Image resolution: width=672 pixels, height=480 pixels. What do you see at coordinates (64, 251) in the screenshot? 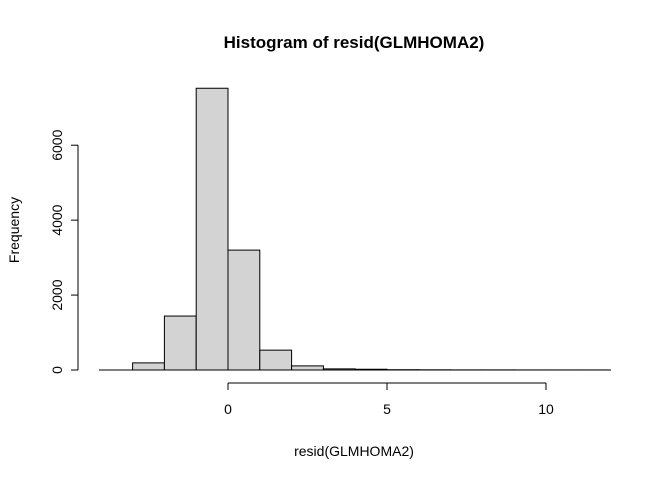
I see `y-axis: 0 2000 4000 6000` at bounding box center [64, 251].